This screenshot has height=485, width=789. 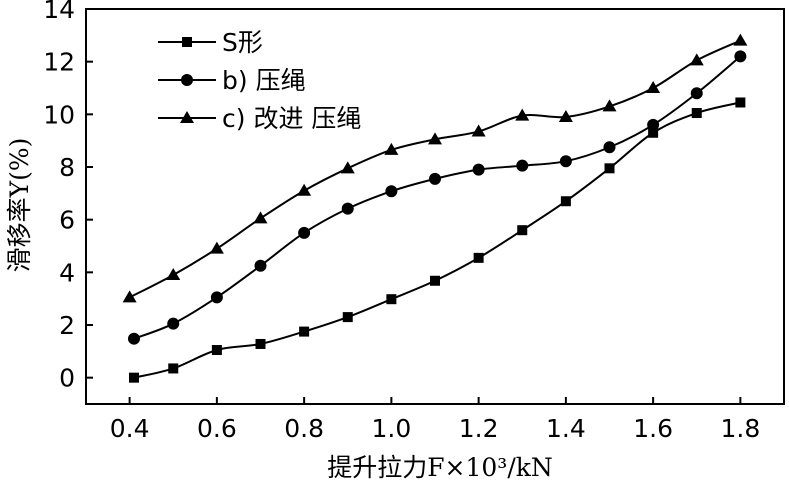 What do you see at coordinates (67, 272) in the screenshot?
I see `y-tick-label: 4` at bounding box center [67, 272].